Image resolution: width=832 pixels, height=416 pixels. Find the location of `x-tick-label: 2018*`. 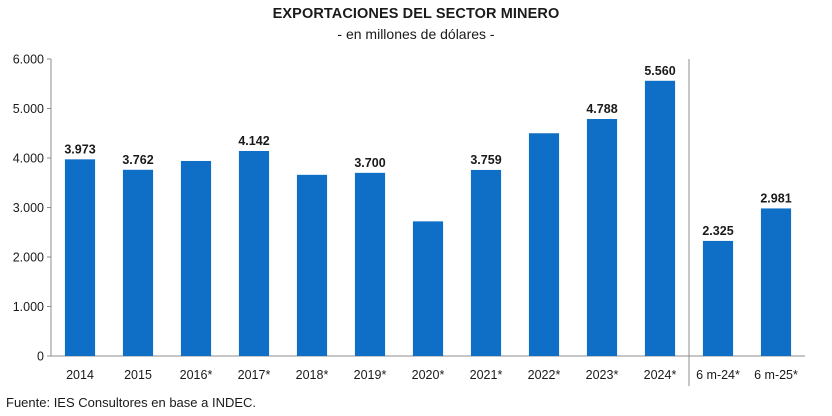

x-tick-label: 2018* is located at coordinates (312, 375).